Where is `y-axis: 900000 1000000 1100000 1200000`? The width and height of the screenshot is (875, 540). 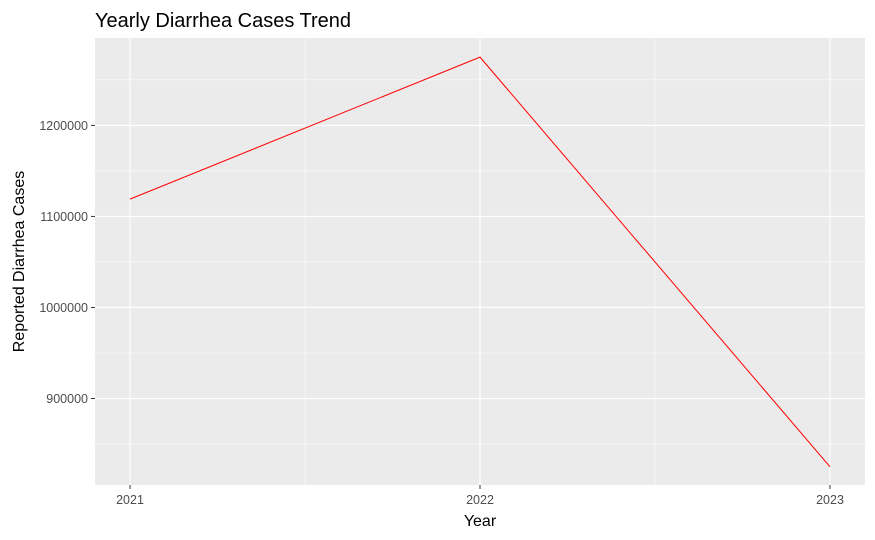 y-axis: 900000 1000000 1100000 1200000 is located at coordinates (67, 262).